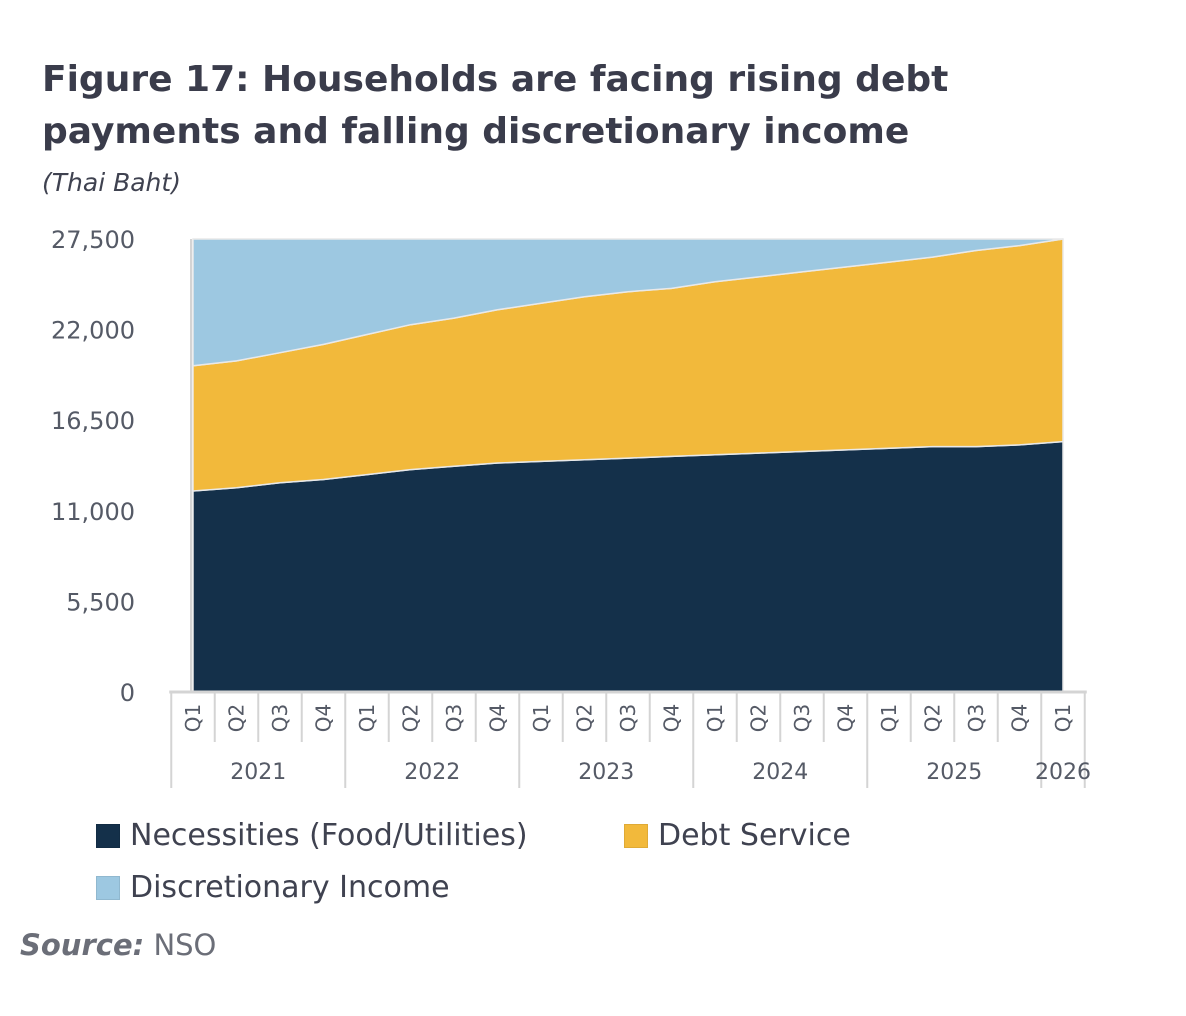  Describe the element at coordinates (100, 602) in the screenshot. I see `y-tick-label: 5,500` at that location.